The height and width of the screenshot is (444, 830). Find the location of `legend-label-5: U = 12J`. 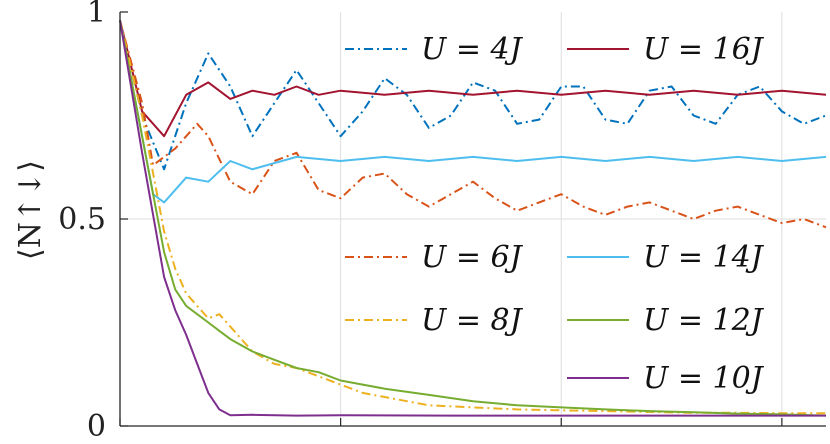

legend-label-5: U = 12J is located at coordinates (704, 320).